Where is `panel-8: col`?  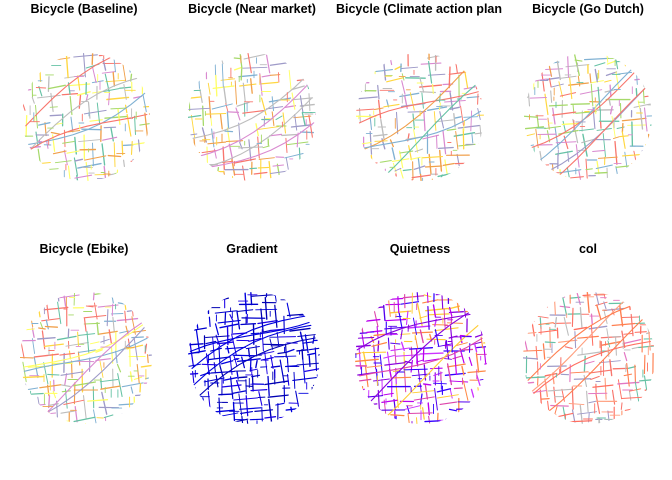 panel-8: col is located at coordinates (591, 333).